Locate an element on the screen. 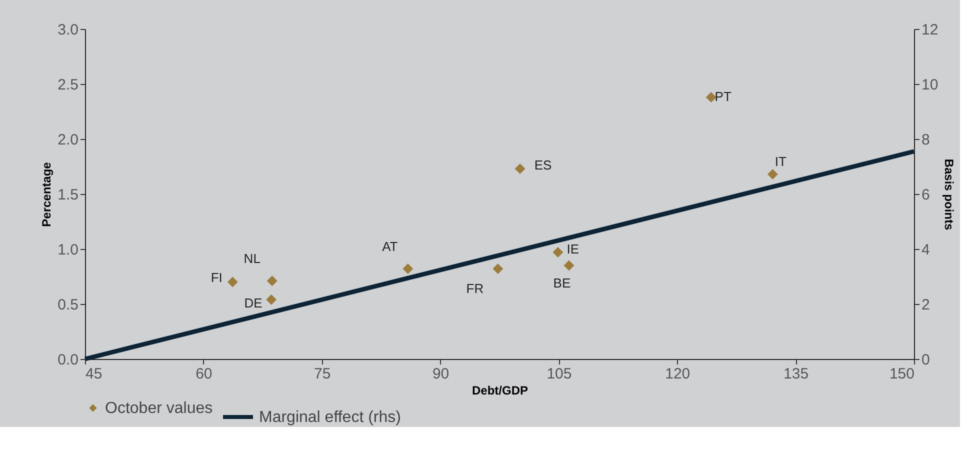  y-tick-label: 0.0 is located at coordinates (68, 360).